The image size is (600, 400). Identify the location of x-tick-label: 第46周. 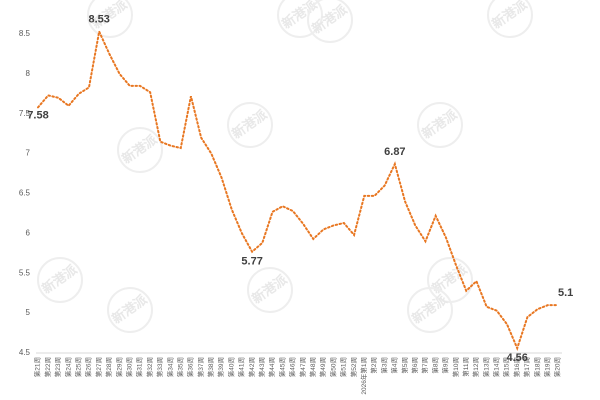
(292, 367).